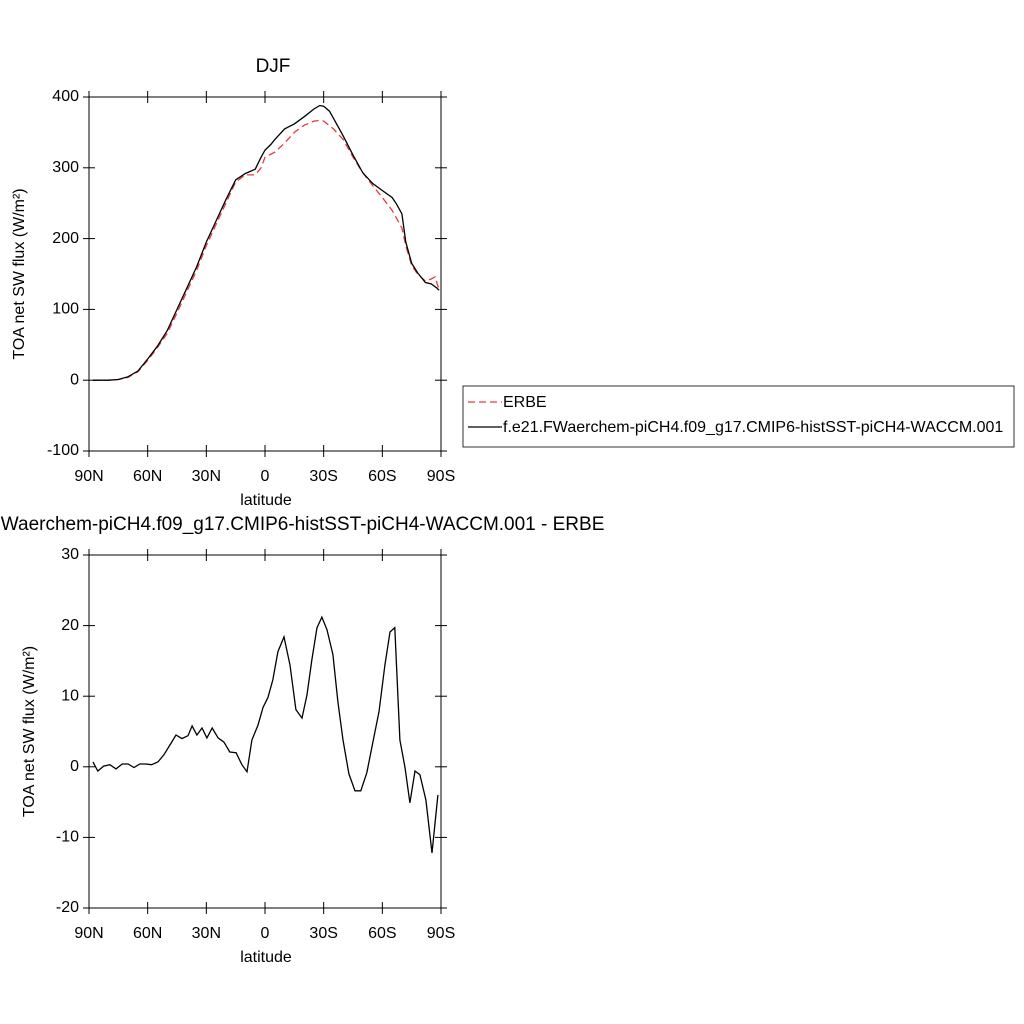 This screenshot has width=1024, height=1024. What do you see at coordinates (738, 416) in the screenshot?
I see `legend-box` at bounding box center [738, 416].